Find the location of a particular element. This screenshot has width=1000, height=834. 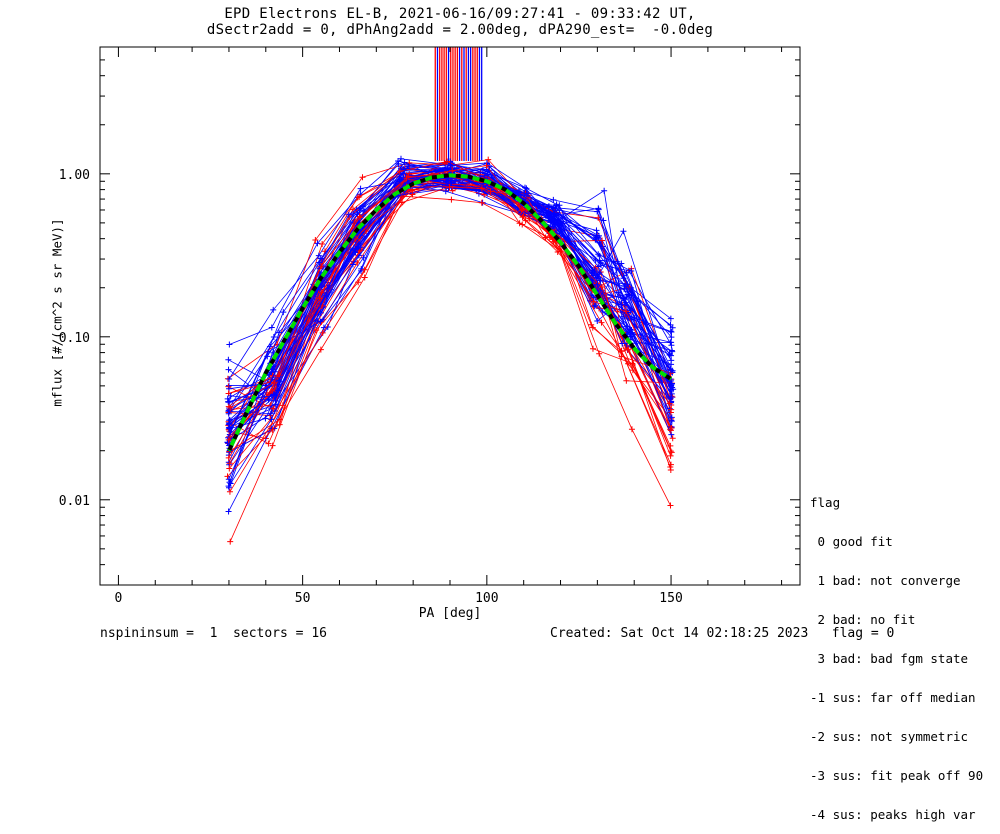

legend-item: -3 sus: fit peak off 90 is located at coordinates (897, 775).